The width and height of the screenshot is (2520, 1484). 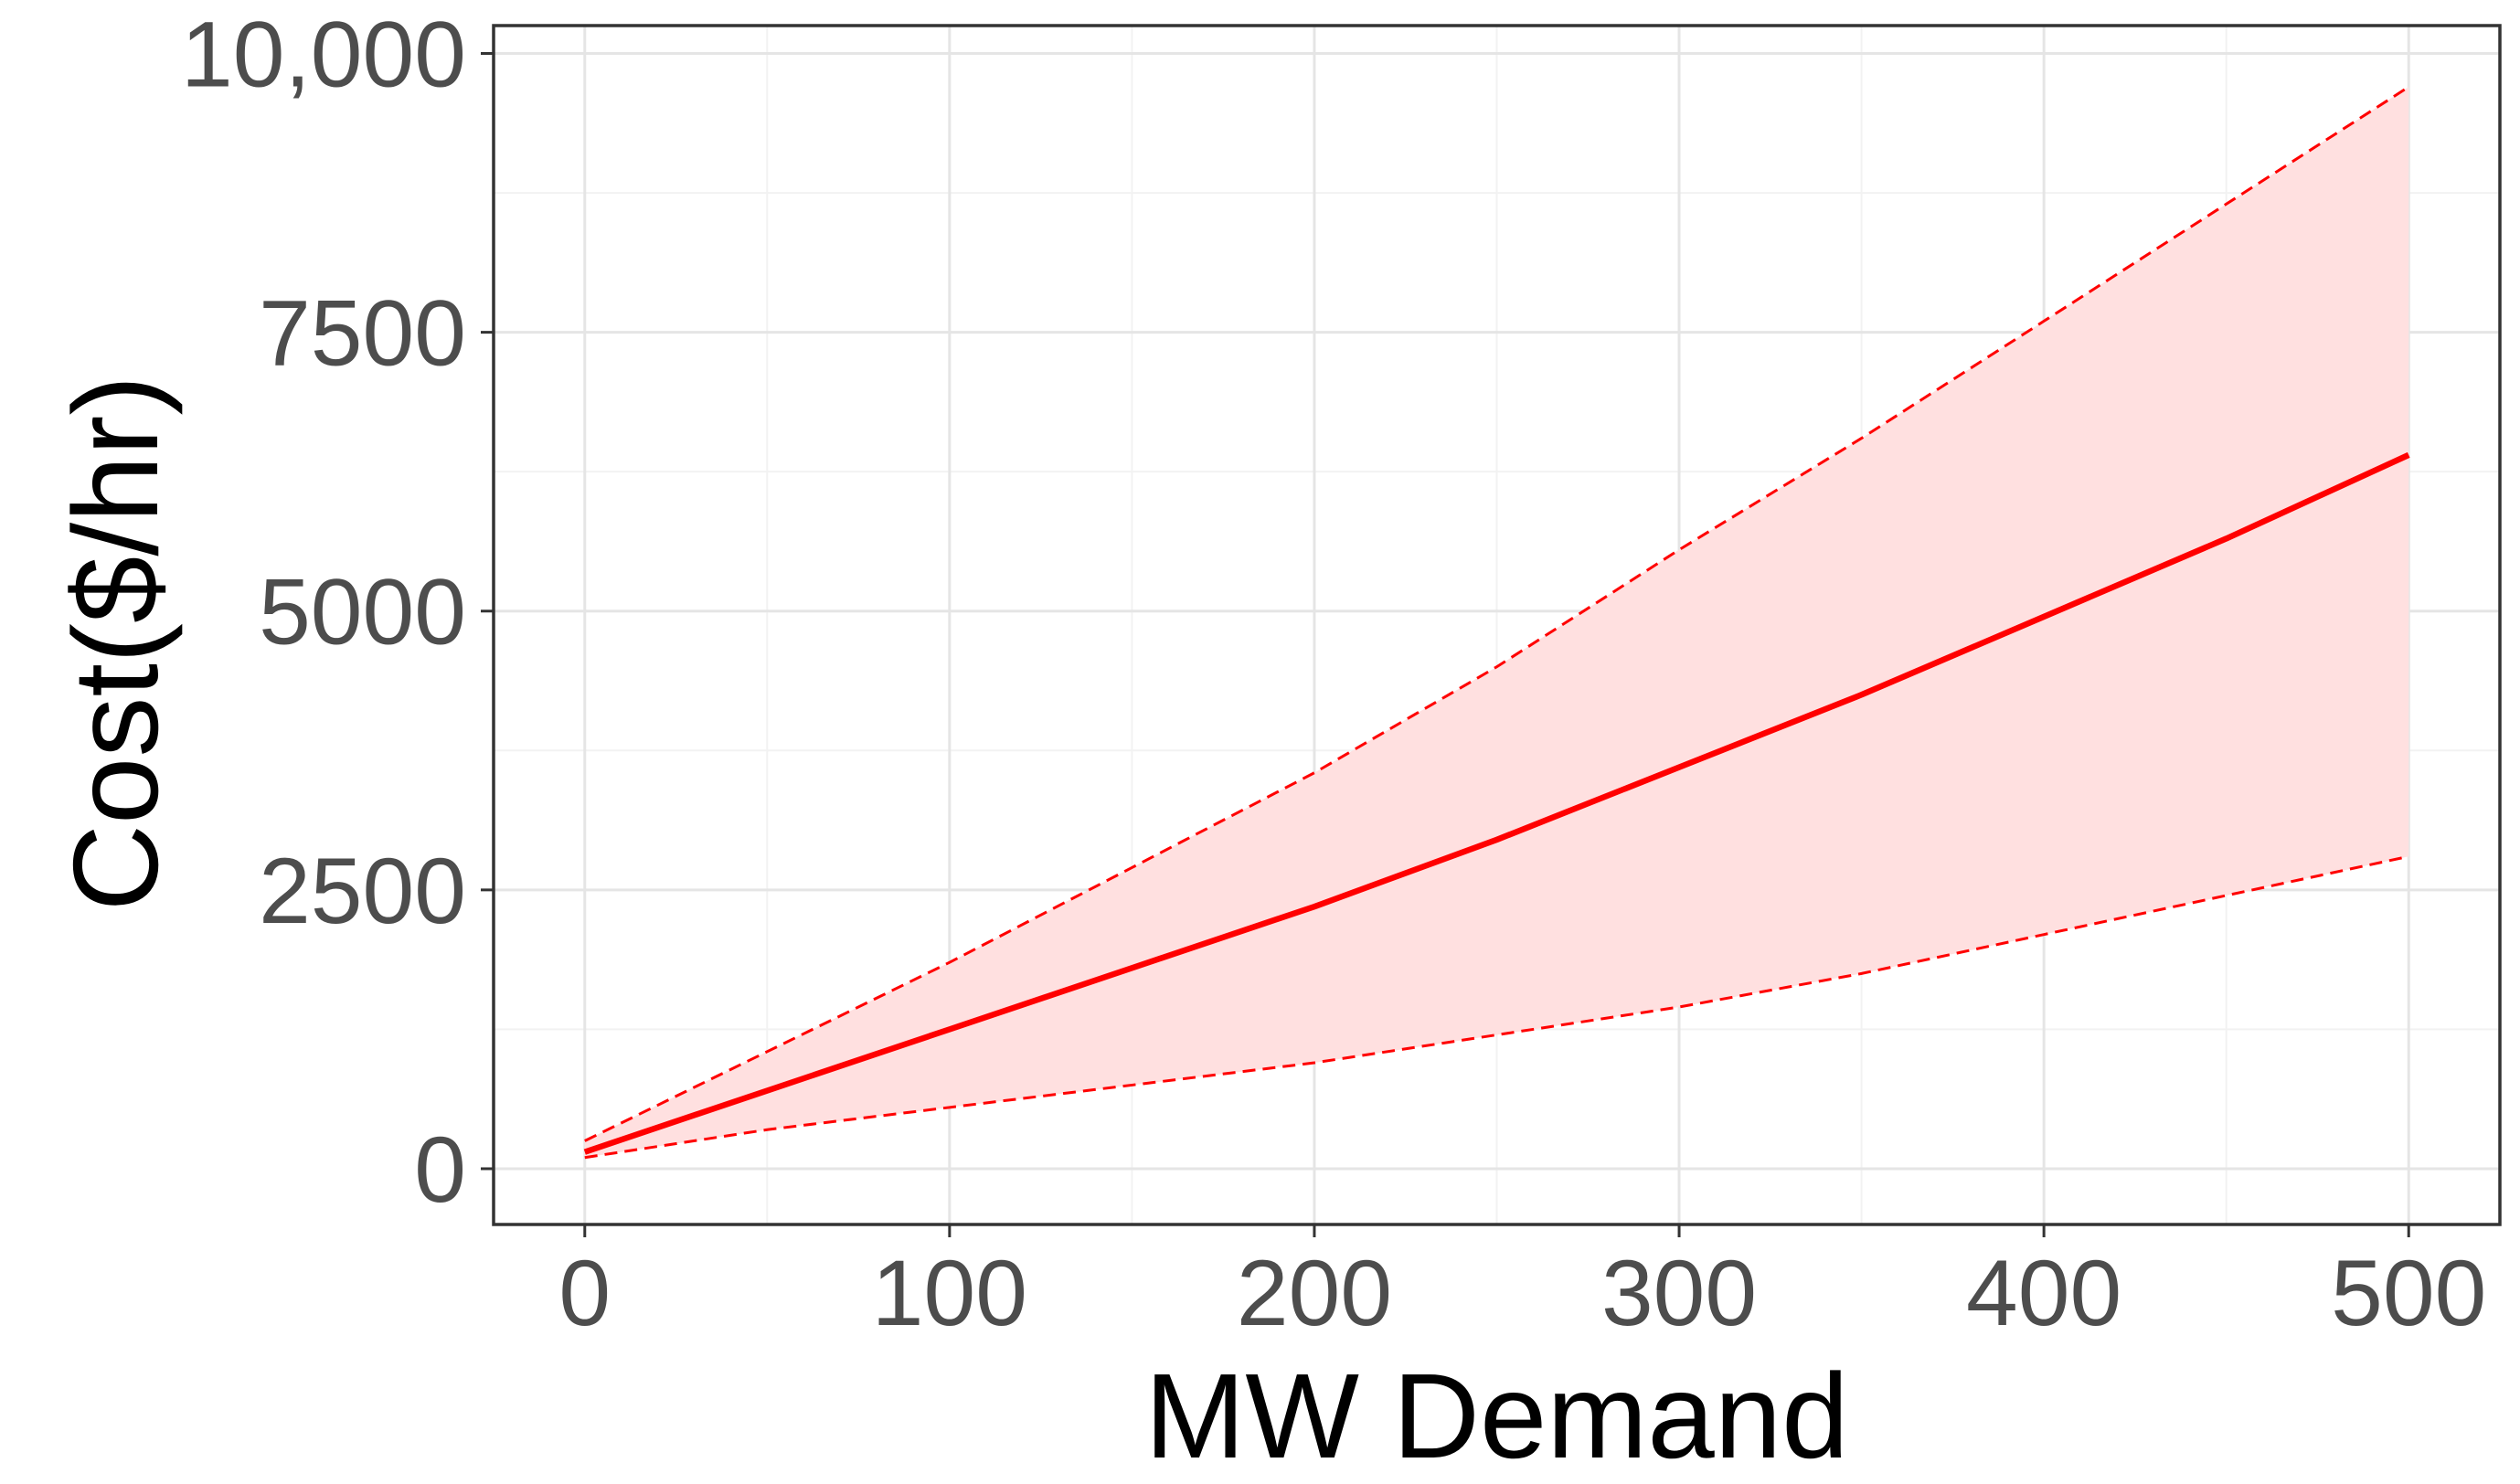 What do you see at coordinates (1315, 1293) in the screenshot?
I see `x-tick-label: 200` at bounding box center [1315, 1293].